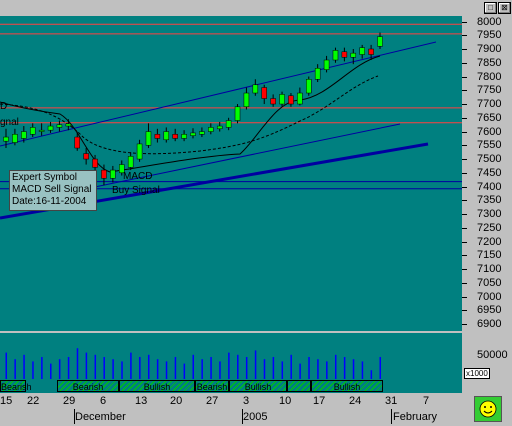  I want to click on month-divider, so click(74, 416).